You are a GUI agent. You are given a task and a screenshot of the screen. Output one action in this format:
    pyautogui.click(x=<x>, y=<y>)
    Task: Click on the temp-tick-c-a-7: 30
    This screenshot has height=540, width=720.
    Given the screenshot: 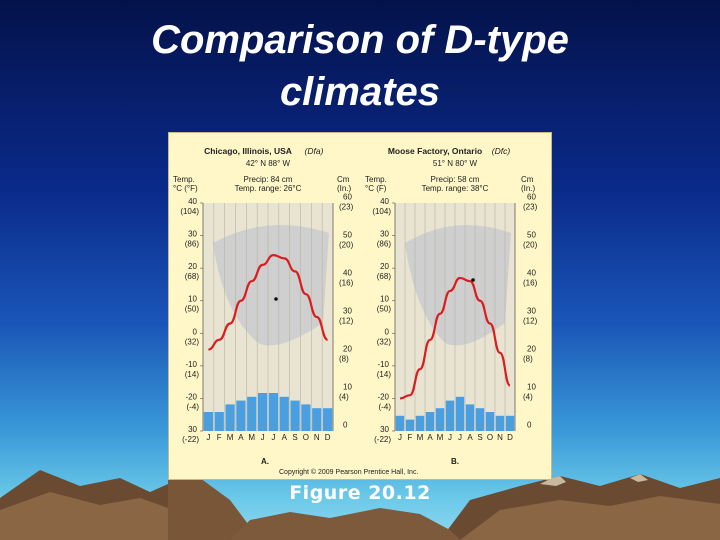 What is the action you would take?
    pyautogui.click(x=192, y=429)
    